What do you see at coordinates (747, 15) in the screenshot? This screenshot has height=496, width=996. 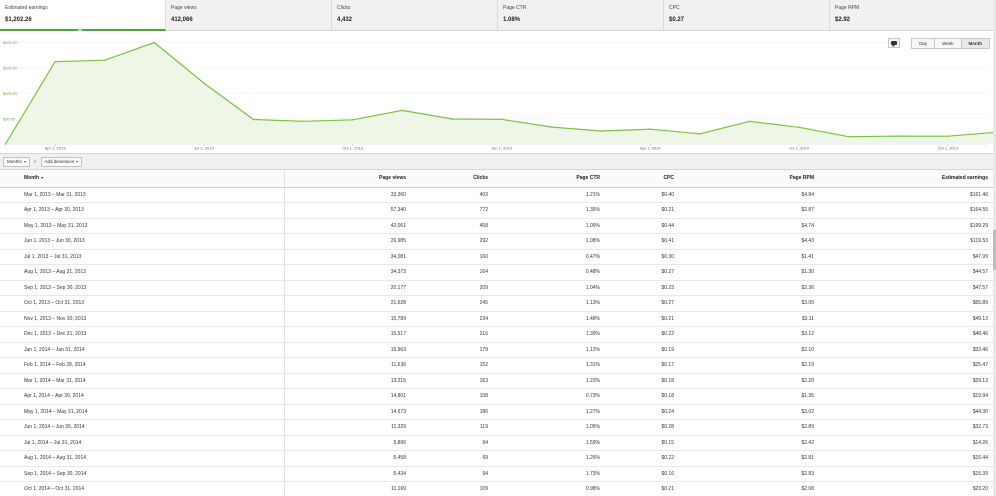 I see `tab-cpc: CPC $0.27` at bounding box center [747, 15].